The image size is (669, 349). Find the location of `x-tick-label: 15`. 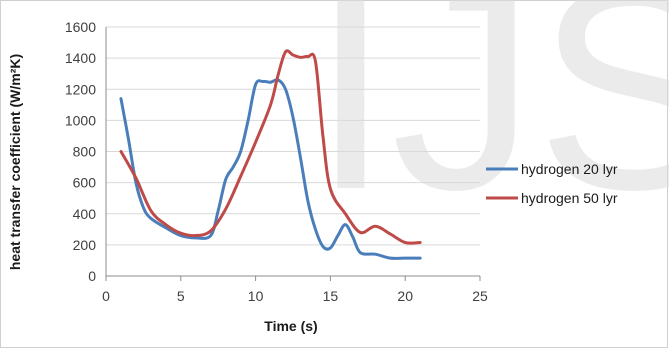

x-tick-label: 15 is located at coordinates (331, 296).